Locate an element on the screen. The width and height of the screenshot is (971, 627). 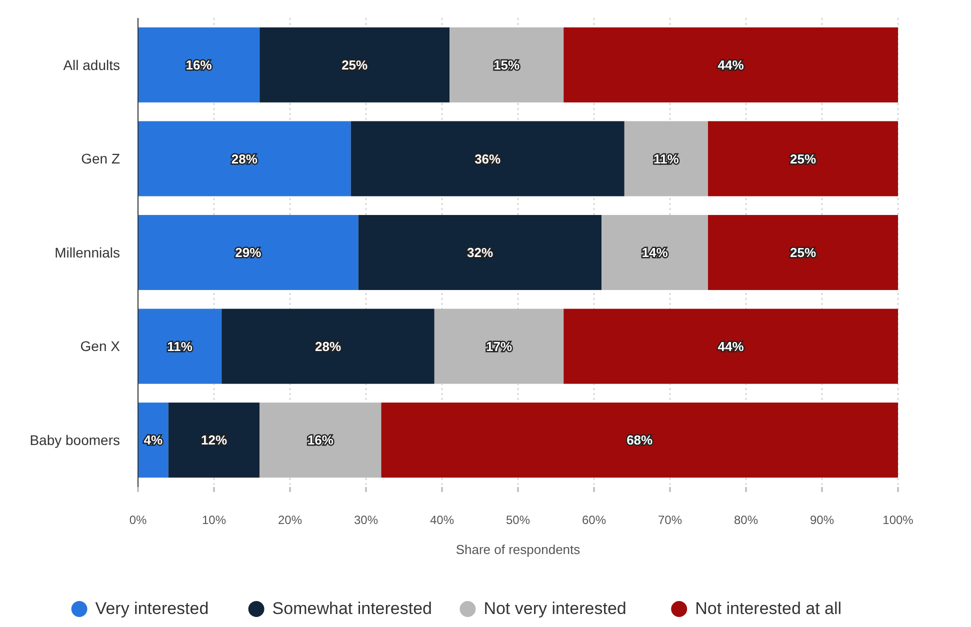
x-tick-label: 50% is located at coordinates (518, 520).